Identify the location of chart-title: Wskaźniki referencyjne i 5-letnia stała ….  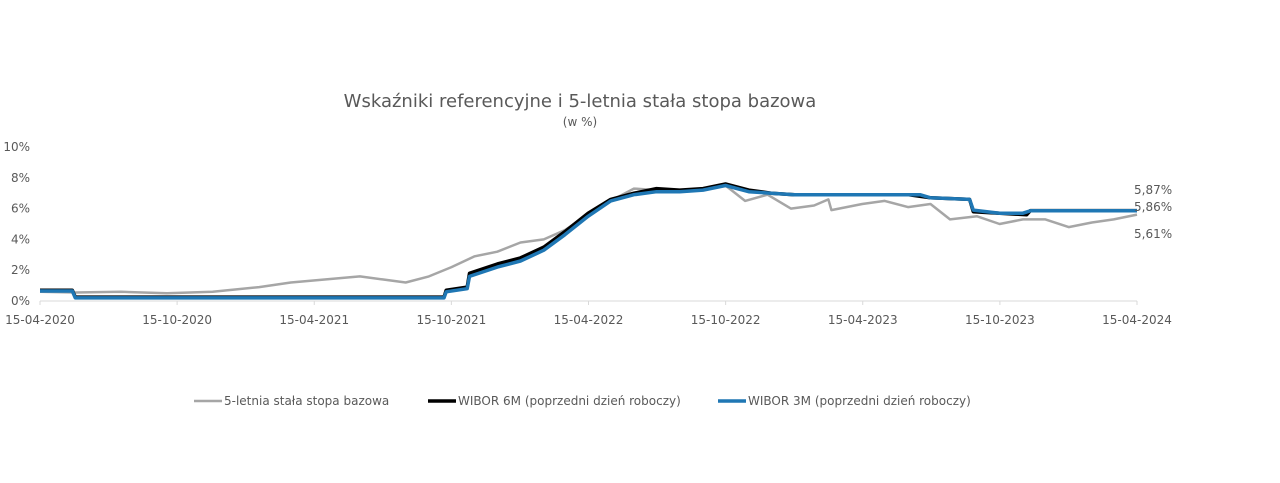
(580, 101).